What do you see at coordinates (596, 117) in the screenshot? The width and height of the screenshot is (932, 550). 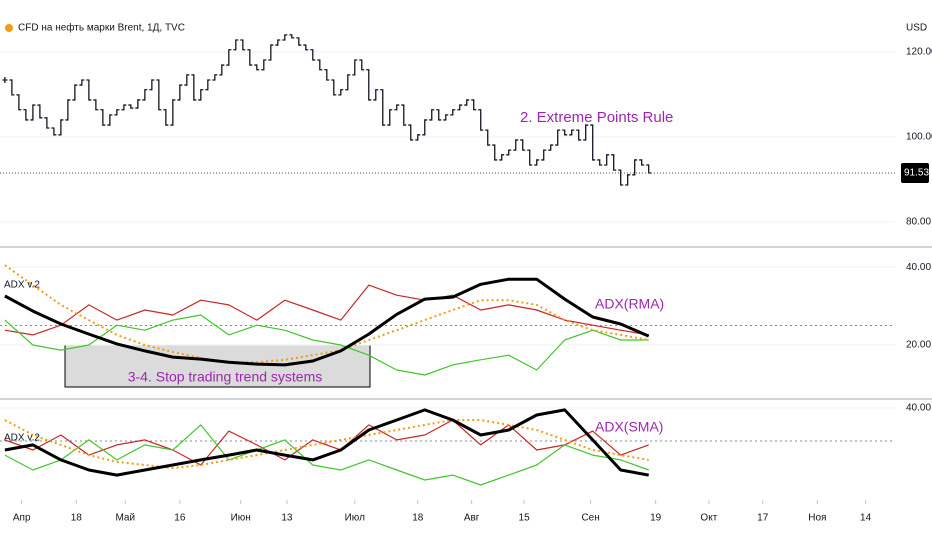 I see `annotation: 2. Extreme Points Rule` at bounding box center [596, 117].